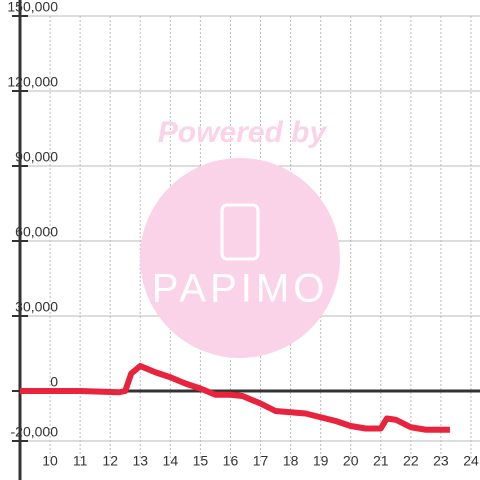  Describe the element at coordinates (50, 461) in the screenshot. I see `x-tick-label: 10` at that location.